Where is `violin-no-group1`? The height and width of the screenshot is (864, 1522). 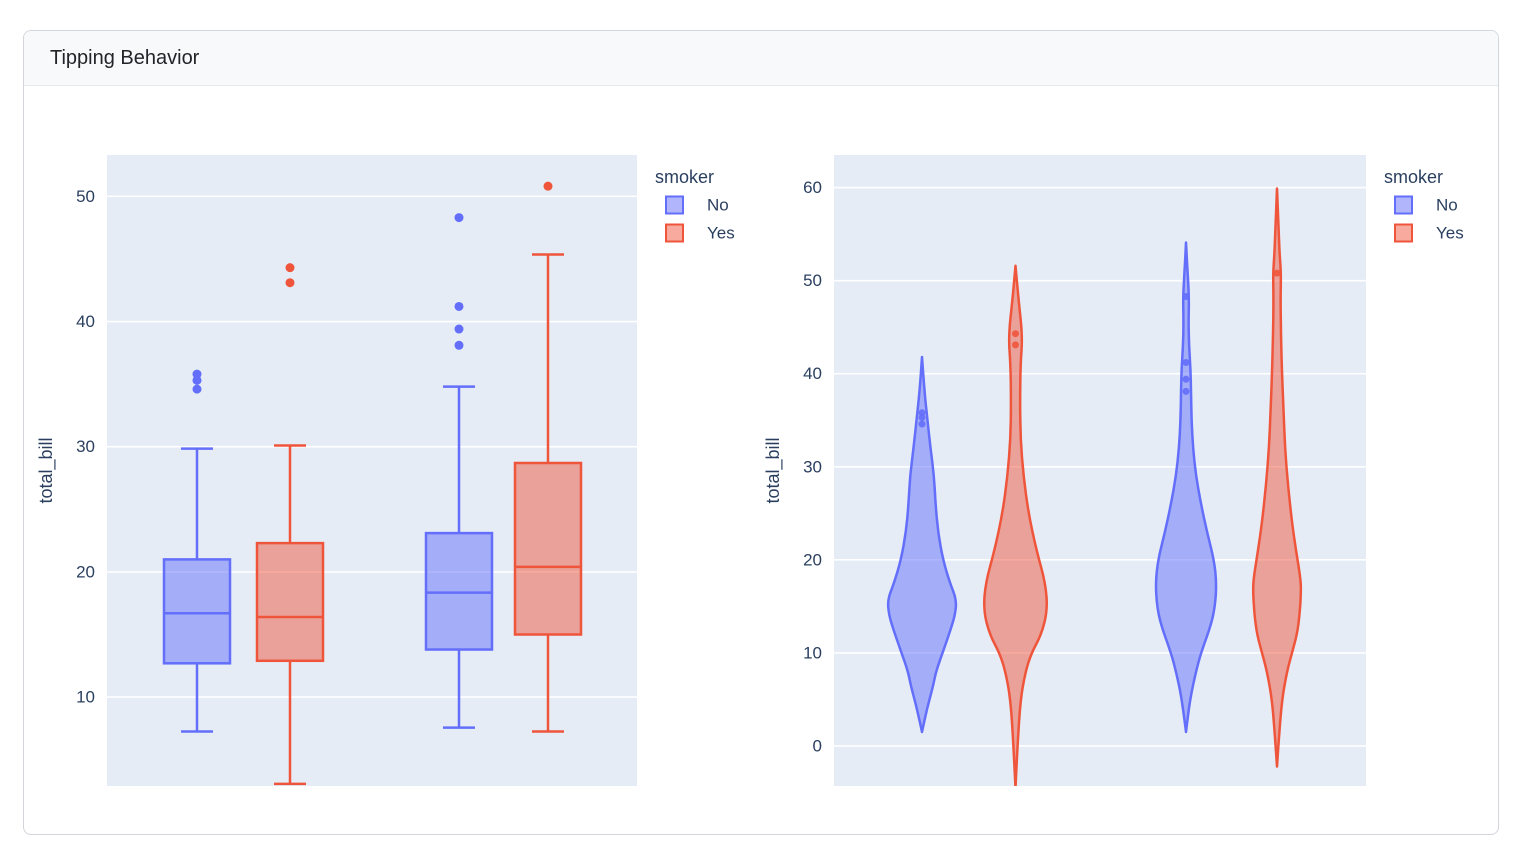 violin-no-group1 is located at coordinates (922, 544).